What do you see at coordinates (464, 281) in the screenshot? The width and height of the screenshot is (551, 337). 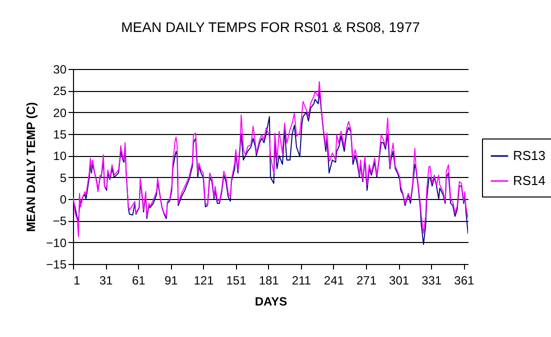 I see `x-tick-label: 361` at bounding box center [464, 281].